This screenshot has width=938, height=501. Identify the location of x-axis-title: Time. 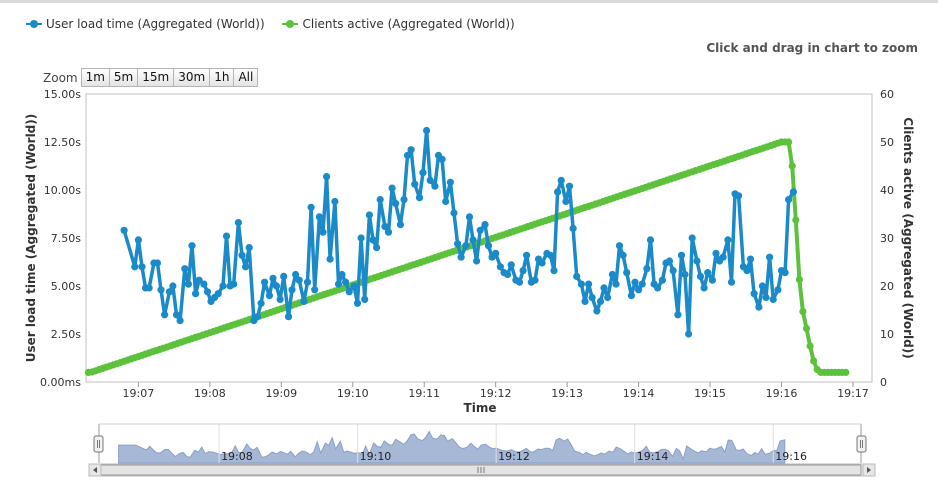
(480, 408).